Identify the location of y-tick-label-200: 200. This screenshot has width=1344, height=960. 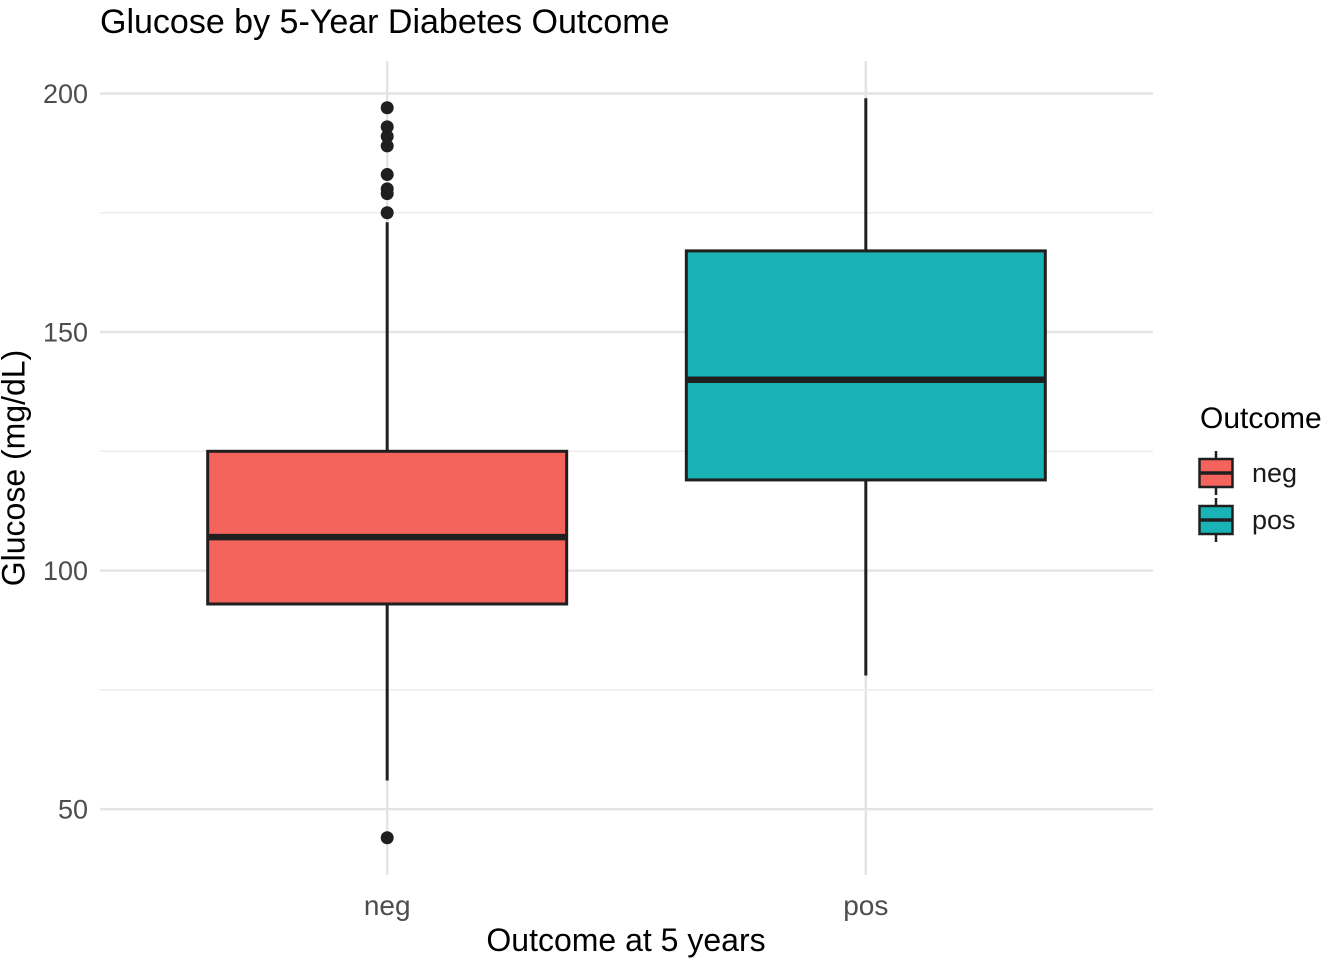
(65, 94).